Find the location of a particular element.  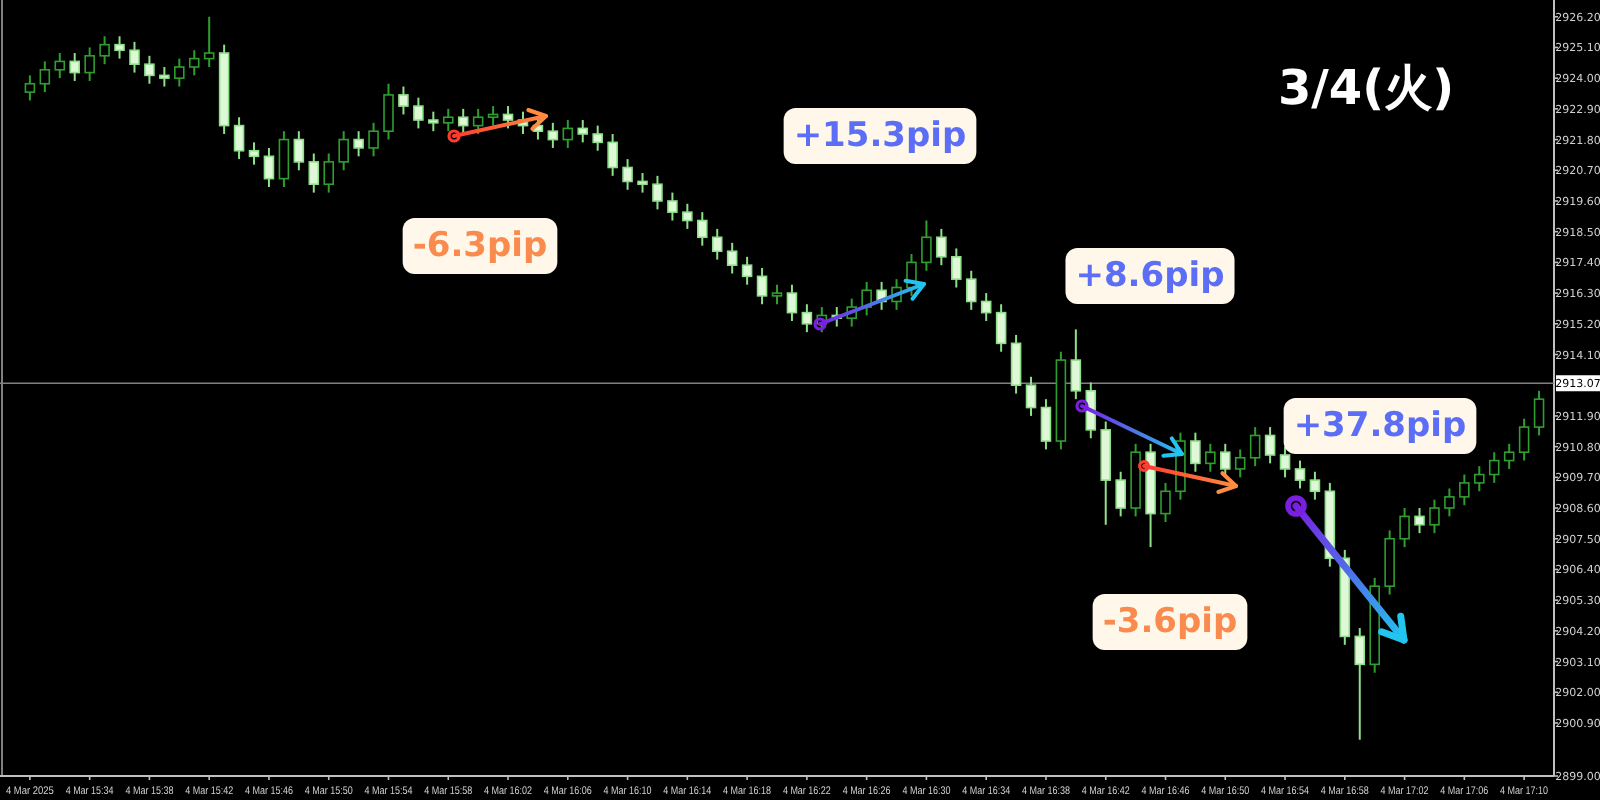

annotation: +8.6pip is located at coordinates (1150, 276).